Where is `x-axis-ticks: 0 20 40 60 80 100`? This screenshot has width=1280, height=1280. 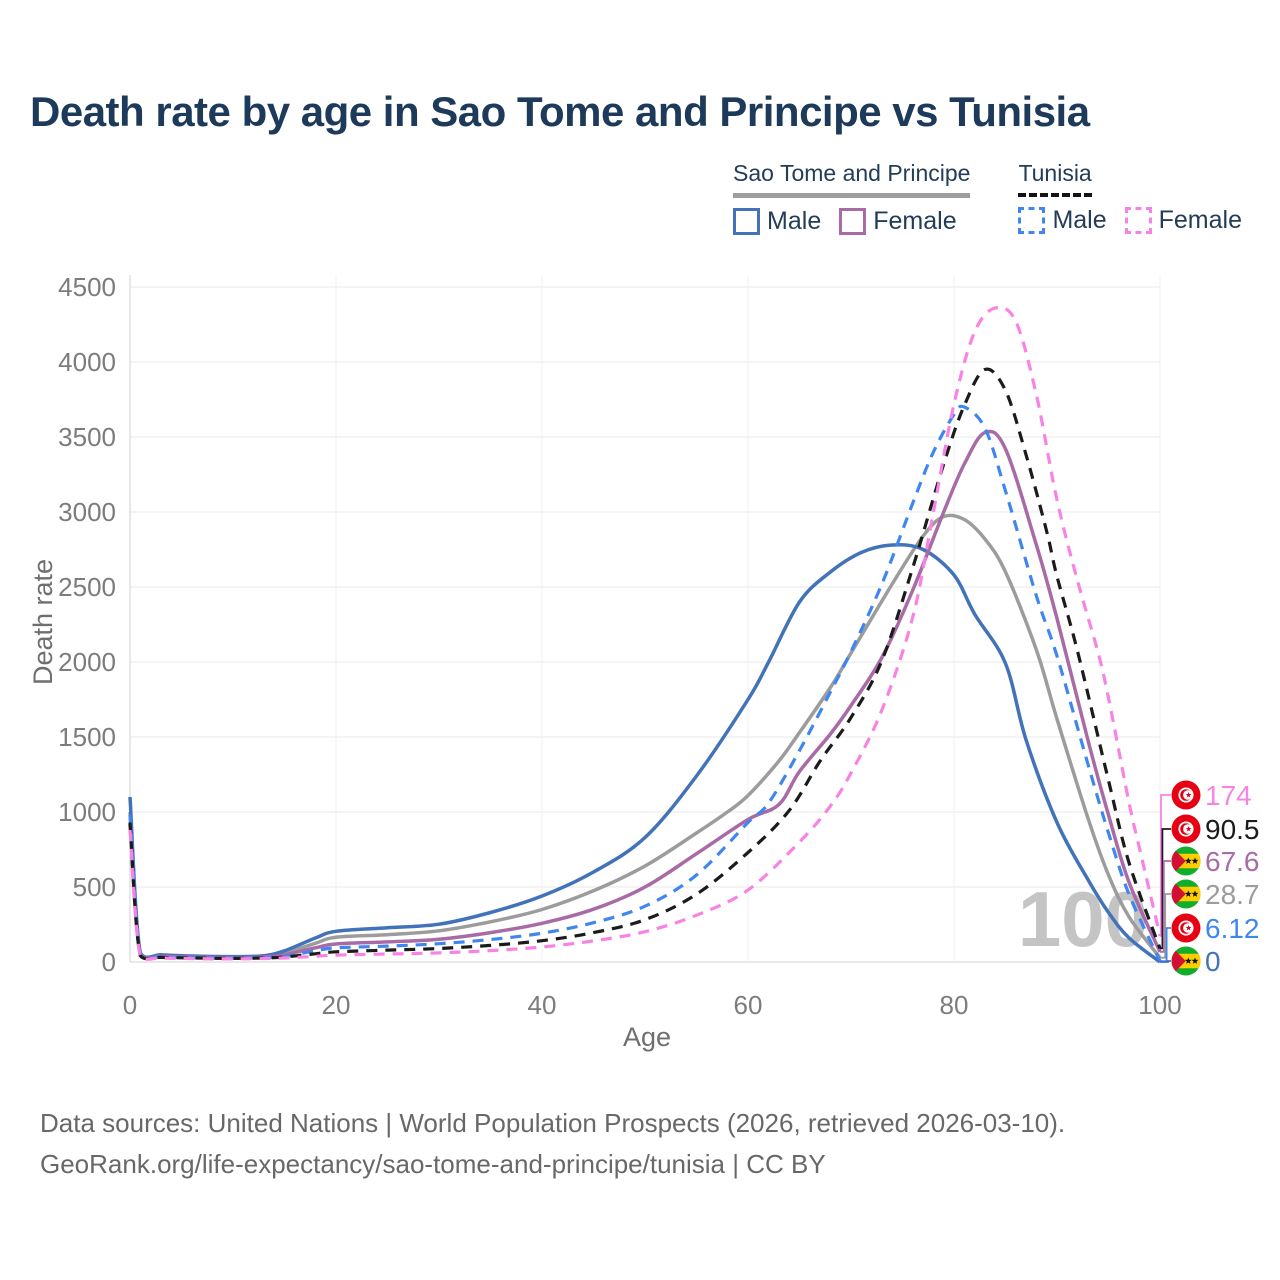 x-axis-ticks: 0 20 40 60 80 100 is located at coordinates (652, 1005).